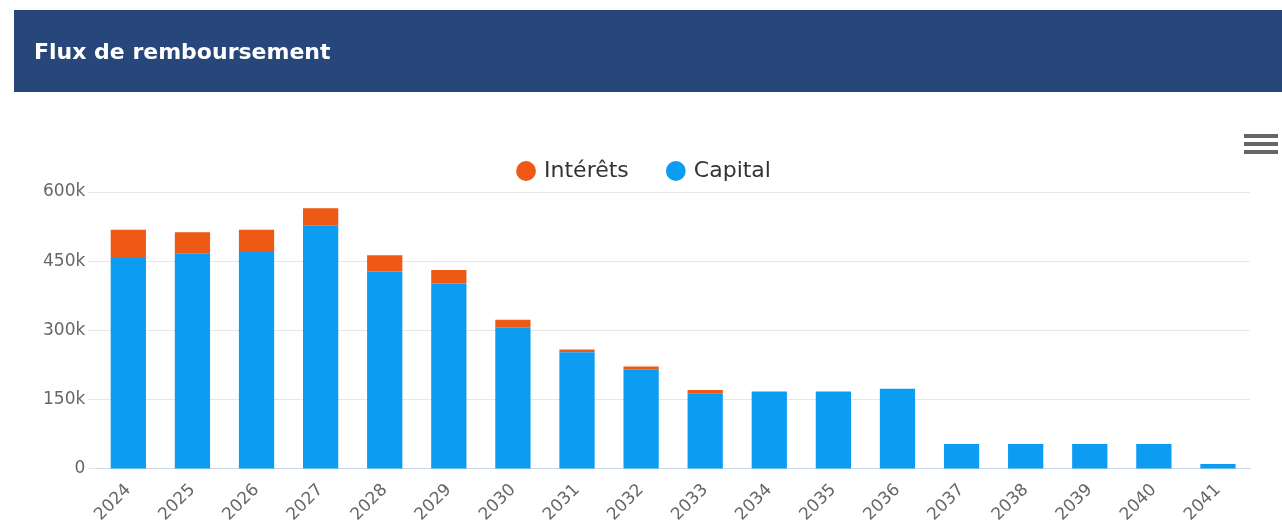 Image resolution: width=1282 pixels, height=521 pixels. I want to click on legend-label: Intérêts, so click(586, 169).